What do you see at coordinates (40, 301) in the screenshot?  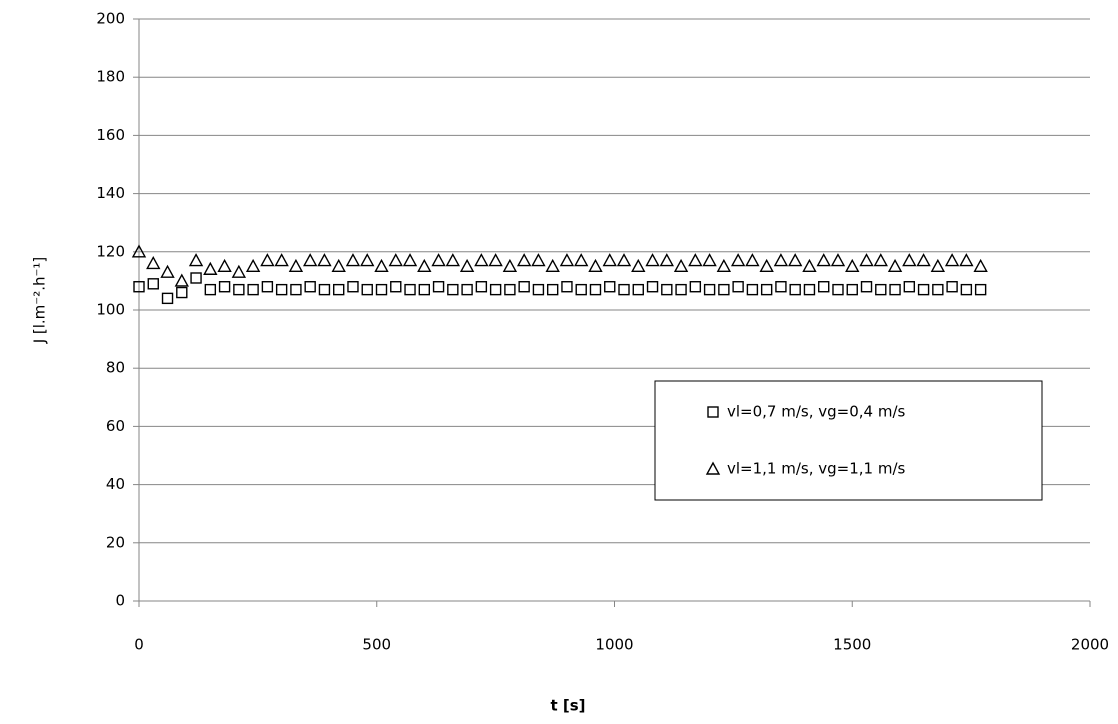 I see `y-axis-label: J [l.m⁻².h⁻¹]` at bounding box center [40, 301].